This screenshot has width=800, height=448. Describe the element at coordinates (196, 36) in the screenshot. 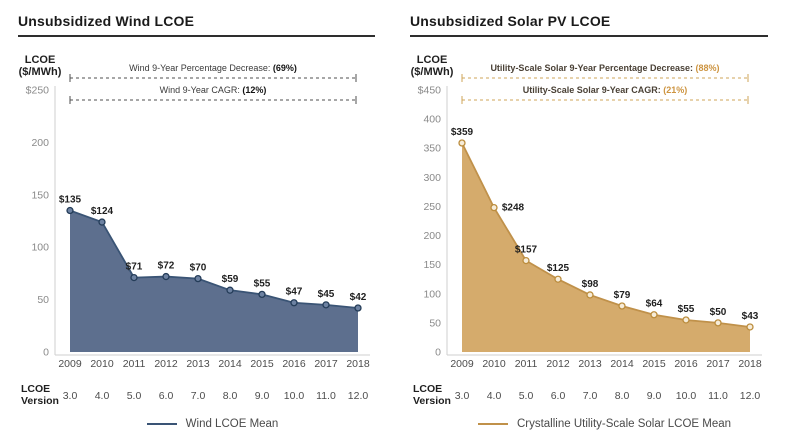

I see `title-divider` at that location.